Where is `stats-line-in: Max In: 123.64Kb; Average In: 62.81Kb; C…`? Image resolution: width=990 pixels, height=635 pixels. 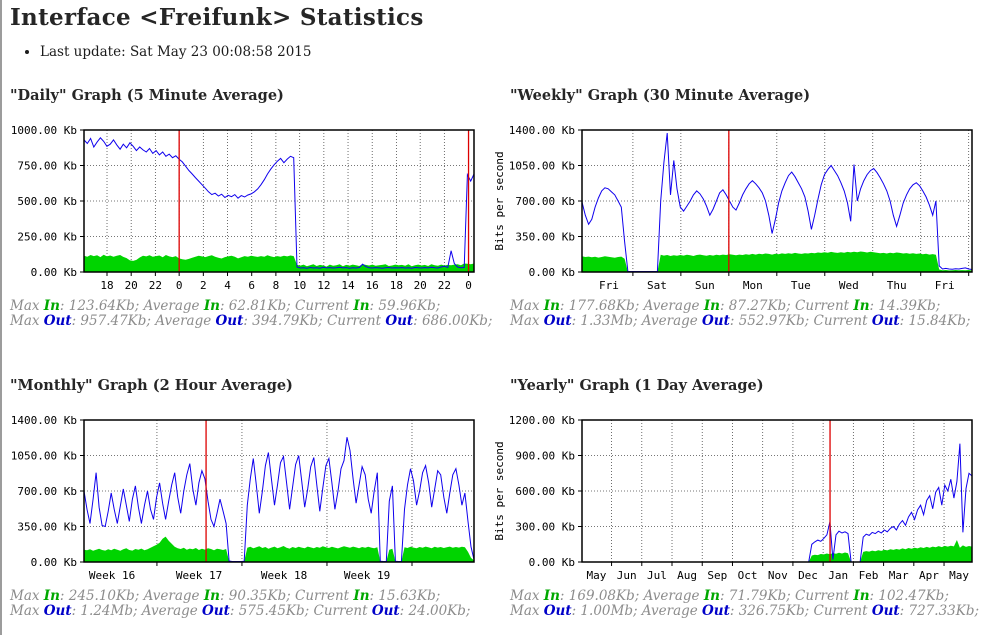
stats-line-in: Max In: 123.64Kb; Average In: 62.81Kb; C… is located at coordinates (225, 306).